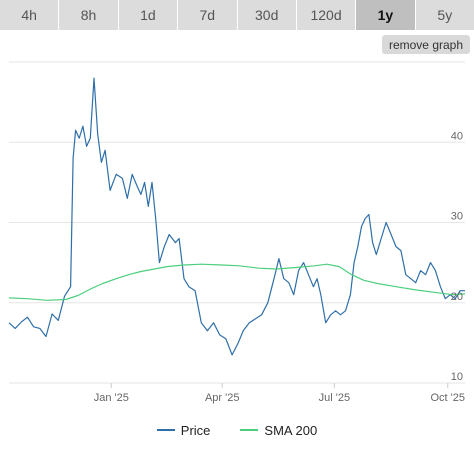  Describe the element at coordinates (291, 430) in the screenshot. I see `legend-label-sma-200: SMA 200` at that location.